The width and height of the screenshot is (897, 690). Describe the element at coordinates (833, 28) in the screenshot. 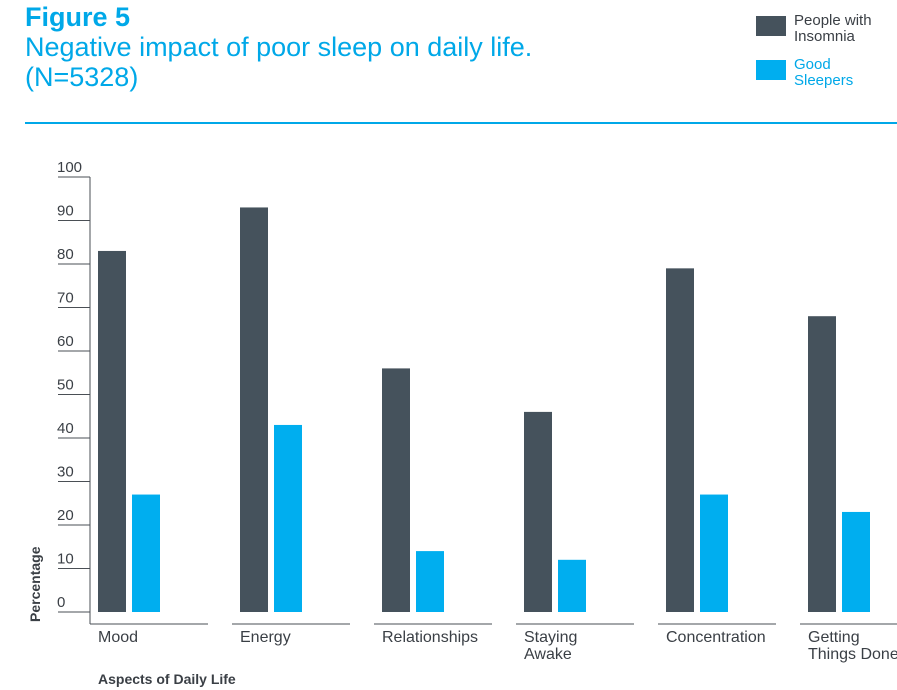

I see `legend-label-insomnia: People with Insomnia` at that location.